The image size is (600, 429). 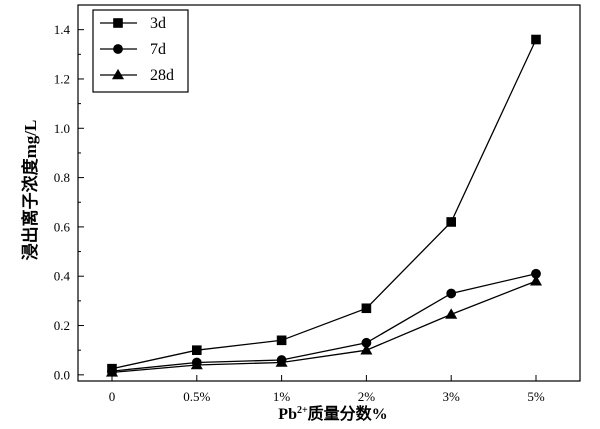 What do you see at coordinates (158, 23) in the screenshot?
I see `legend-label-3d: 3d` at bounding box center [158, 23].